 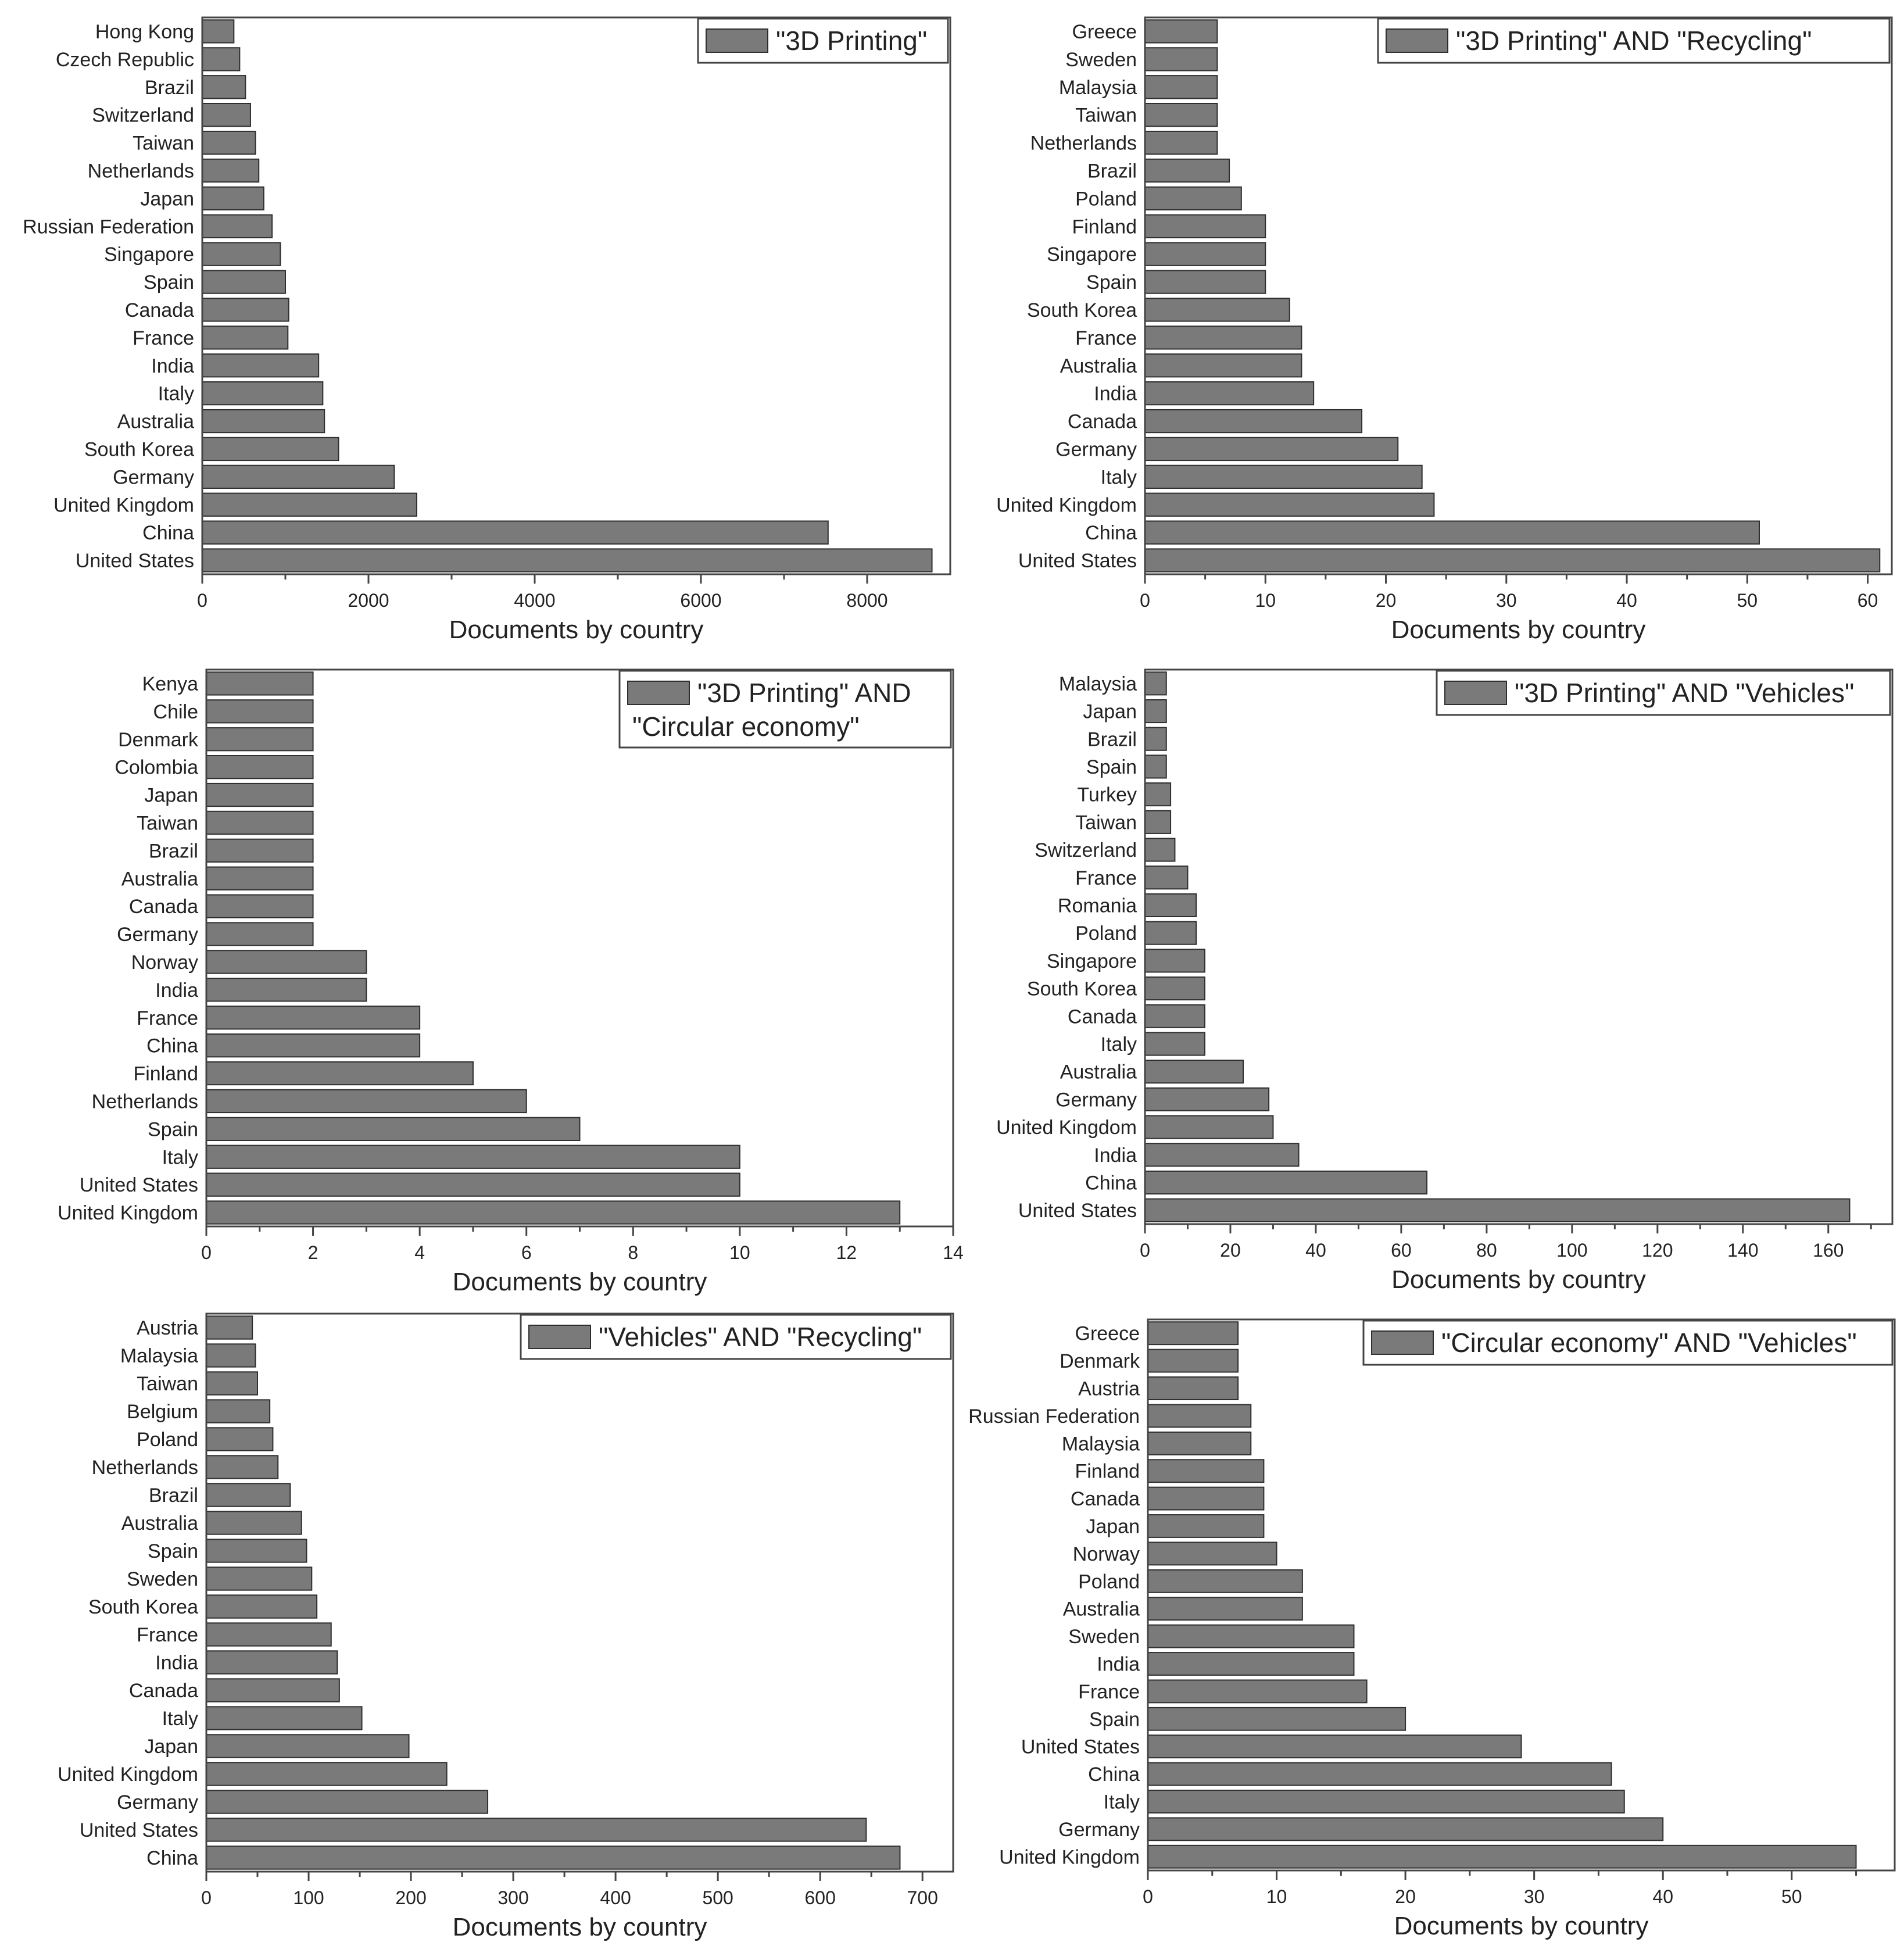 I want to click on category-label: Chile, so click(x=176, y=712).